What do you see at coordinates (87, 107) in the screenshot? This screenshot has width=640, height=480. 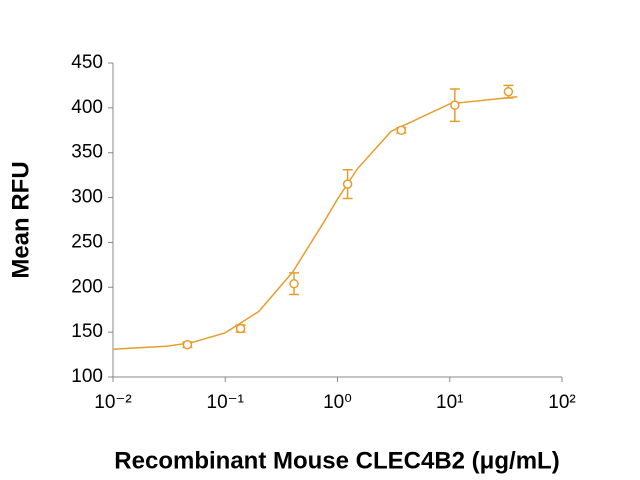 I see `y-tick-label: 400` at bounding box center [87, 107].